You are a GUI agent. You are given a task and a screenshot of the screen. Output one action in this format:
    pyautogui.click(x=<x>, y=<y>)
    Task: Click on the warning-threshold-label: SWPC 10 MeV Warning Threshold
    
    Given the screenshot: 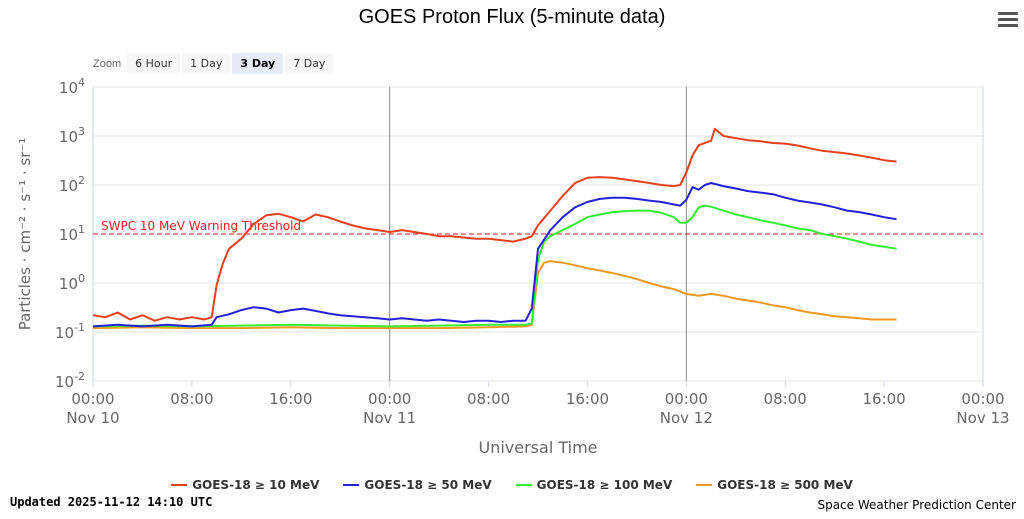 What is the action you would take?
    pyautogui.click(x=201, y=226)
    